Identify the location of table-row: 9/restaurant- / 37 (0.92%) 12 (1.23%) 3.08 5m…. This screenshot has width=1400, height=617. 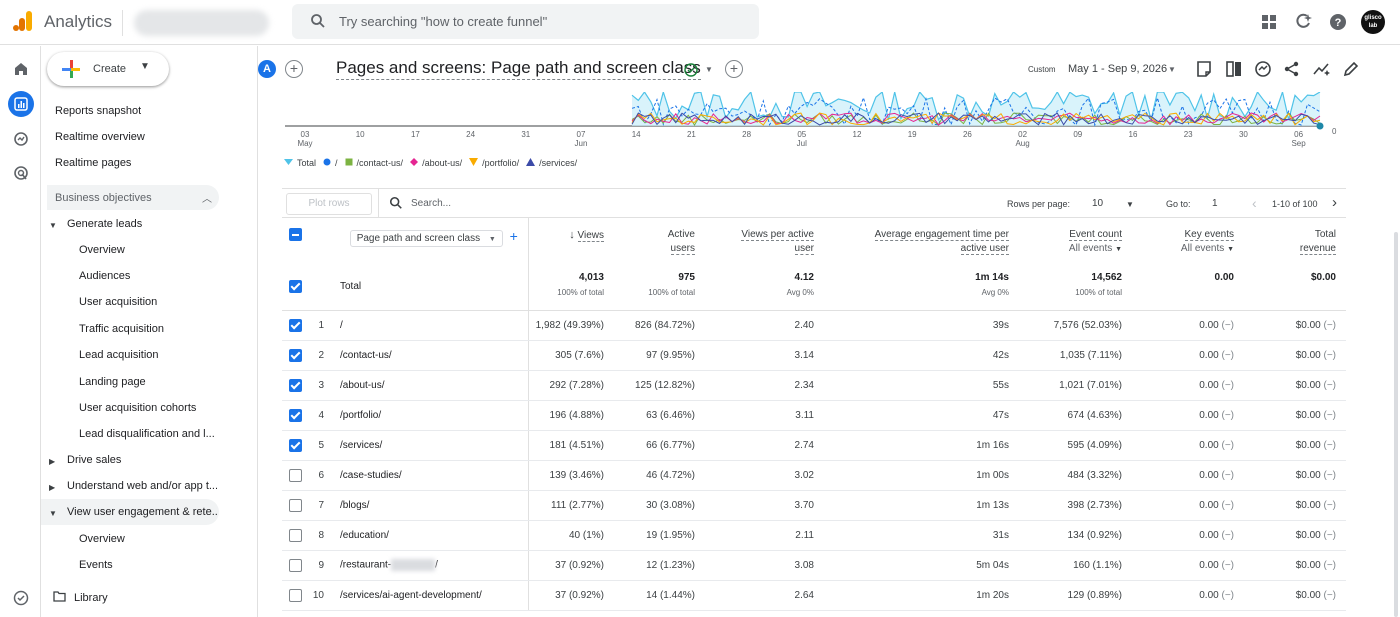
(814, 565).